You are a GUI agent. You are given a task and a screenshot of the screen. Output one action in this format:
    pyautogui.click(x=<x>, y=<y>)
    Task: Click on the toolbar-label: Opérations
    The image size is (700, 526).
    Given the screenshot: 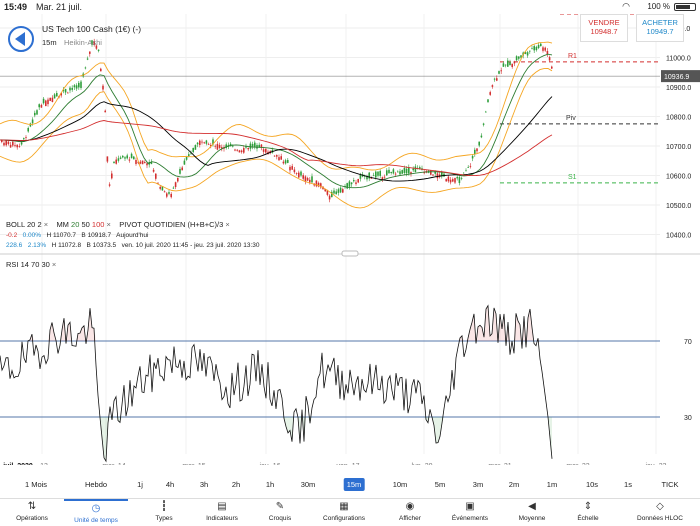 What is the action you would take?
    pyautogui.click(x=32, y=518)
    